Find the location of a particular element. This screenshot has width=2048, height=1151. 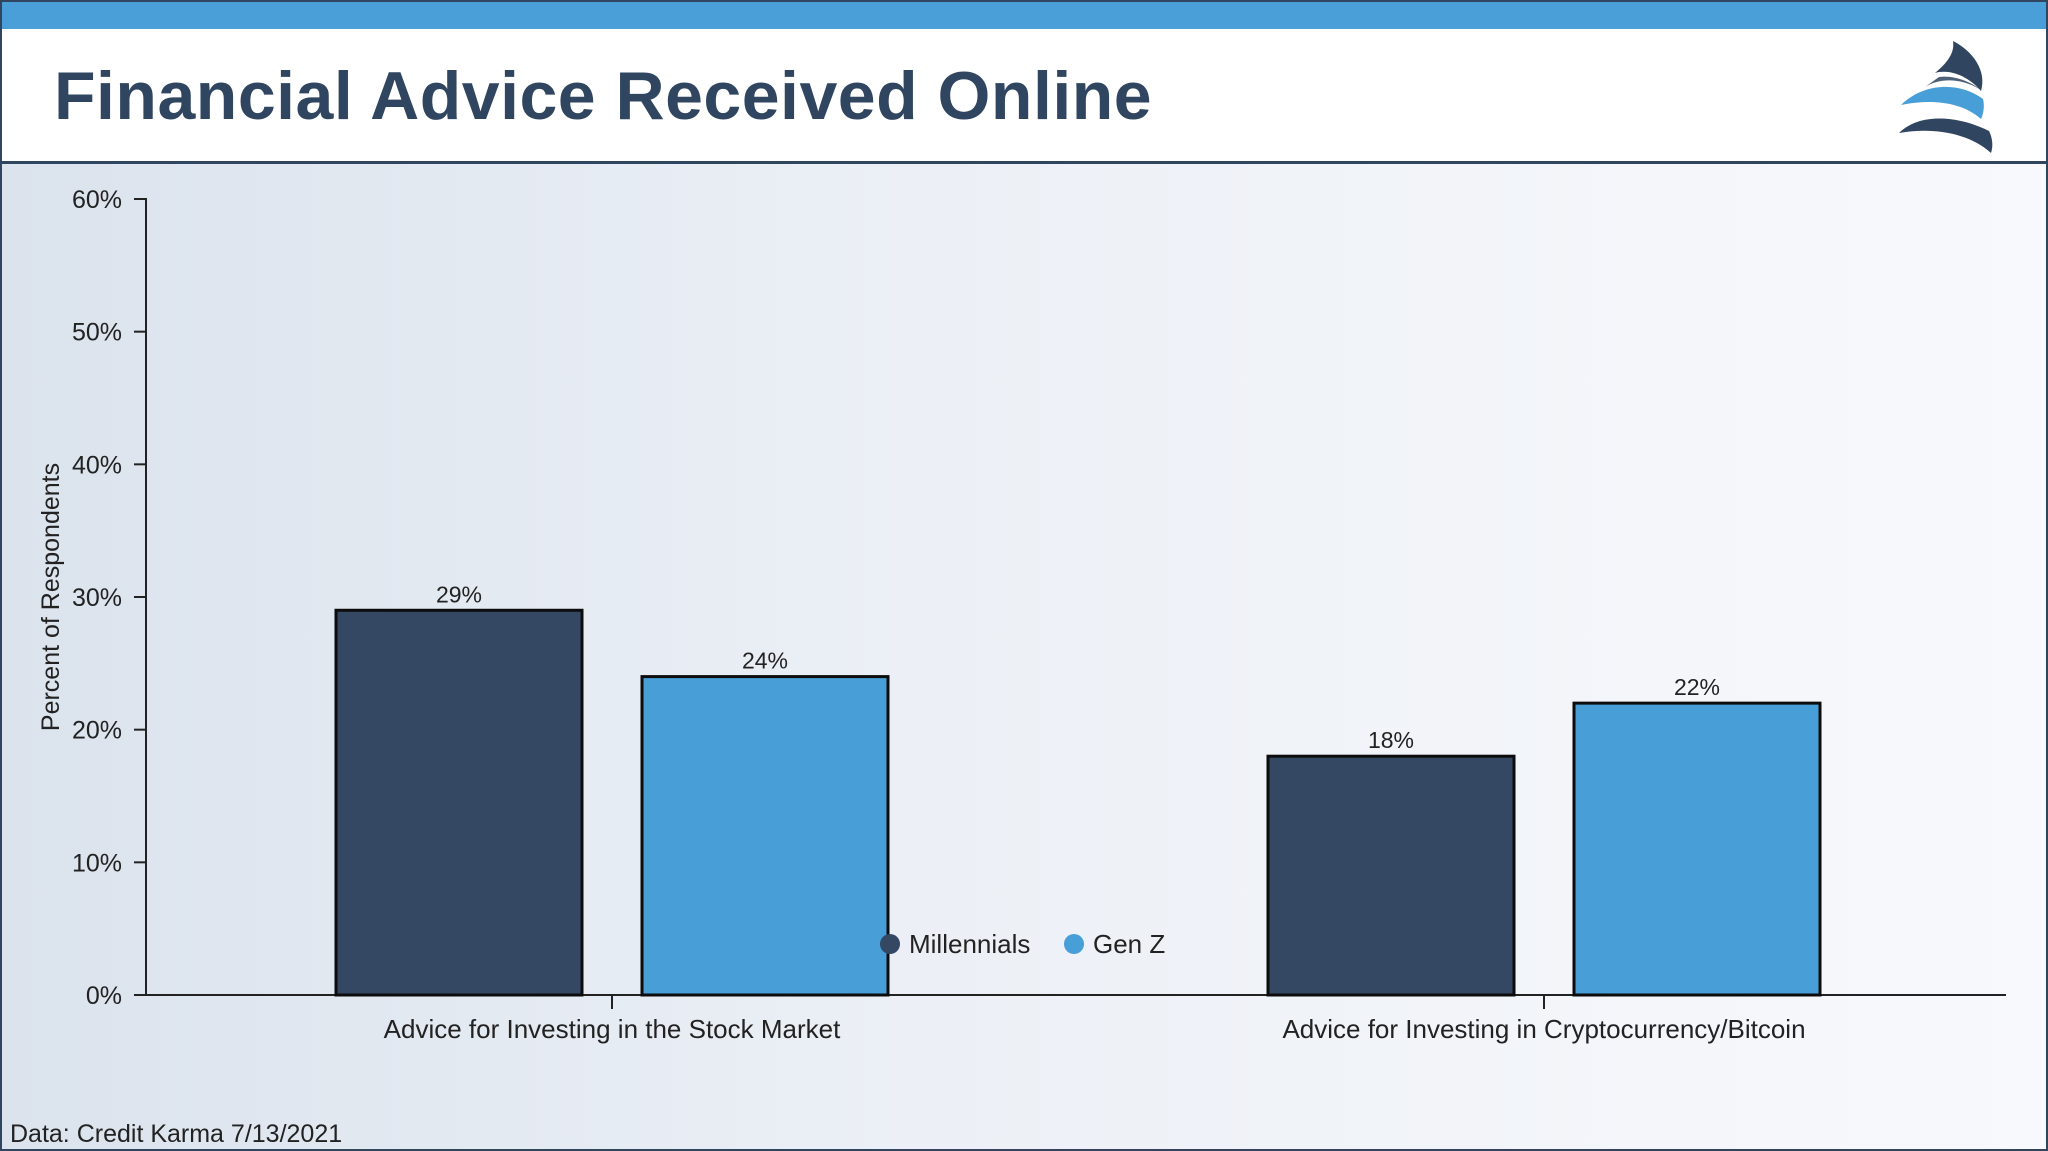

x-tick-label: Advice for Investing in the Stock Market is located at coordinates (612, 1029).